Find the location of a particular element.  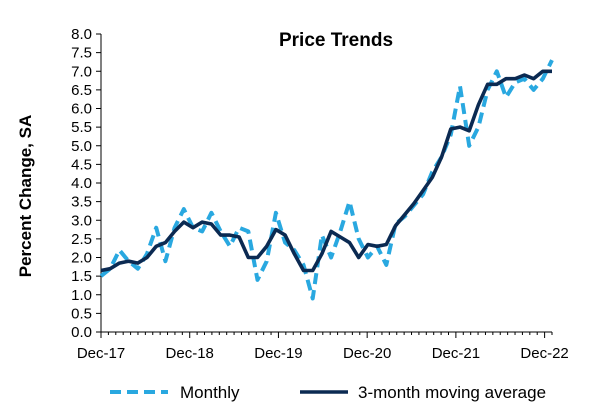

y-tick-label: 3.5 is located at coordinates (81, 202).